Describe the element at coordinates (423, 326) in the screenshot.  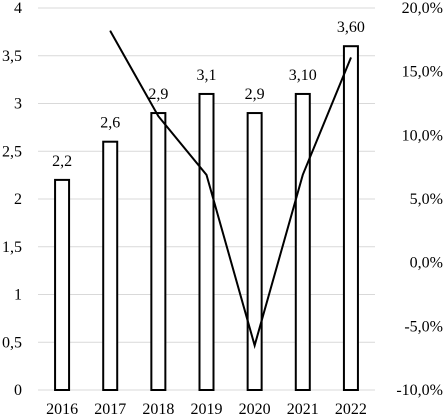
I see `y-right-tick-label: -5,0%` at that location.